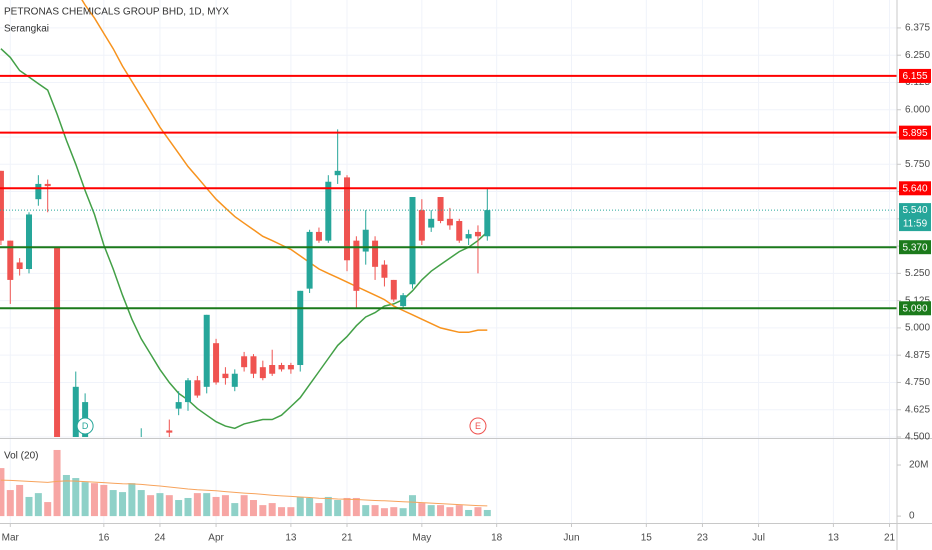 The width and height of the screenshot is (932, 550). Describe the element at coordinates (703, 538) in the screenshot. I see `x-tick-label: 23` at that location.